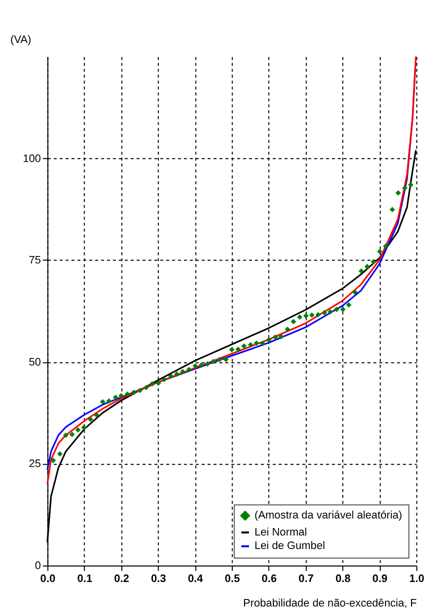 The width and height of the screenshot is (436, 611). I want to click on y-tick-label: 50, so click(34, 362).